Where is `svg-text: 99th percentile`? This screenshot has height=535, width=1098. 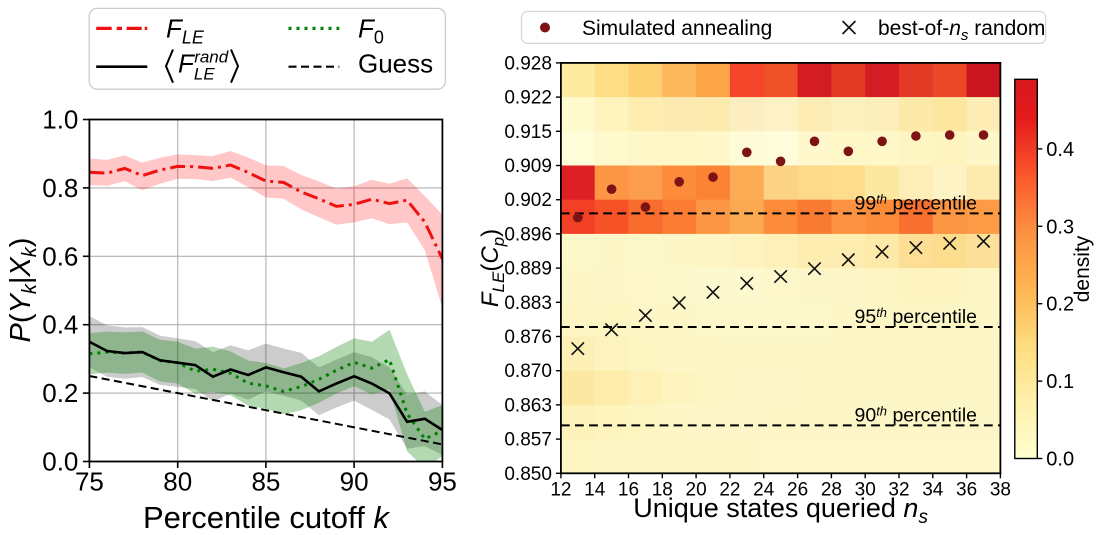 svg-text: 99th percentile is located at coordinates (915, 202).